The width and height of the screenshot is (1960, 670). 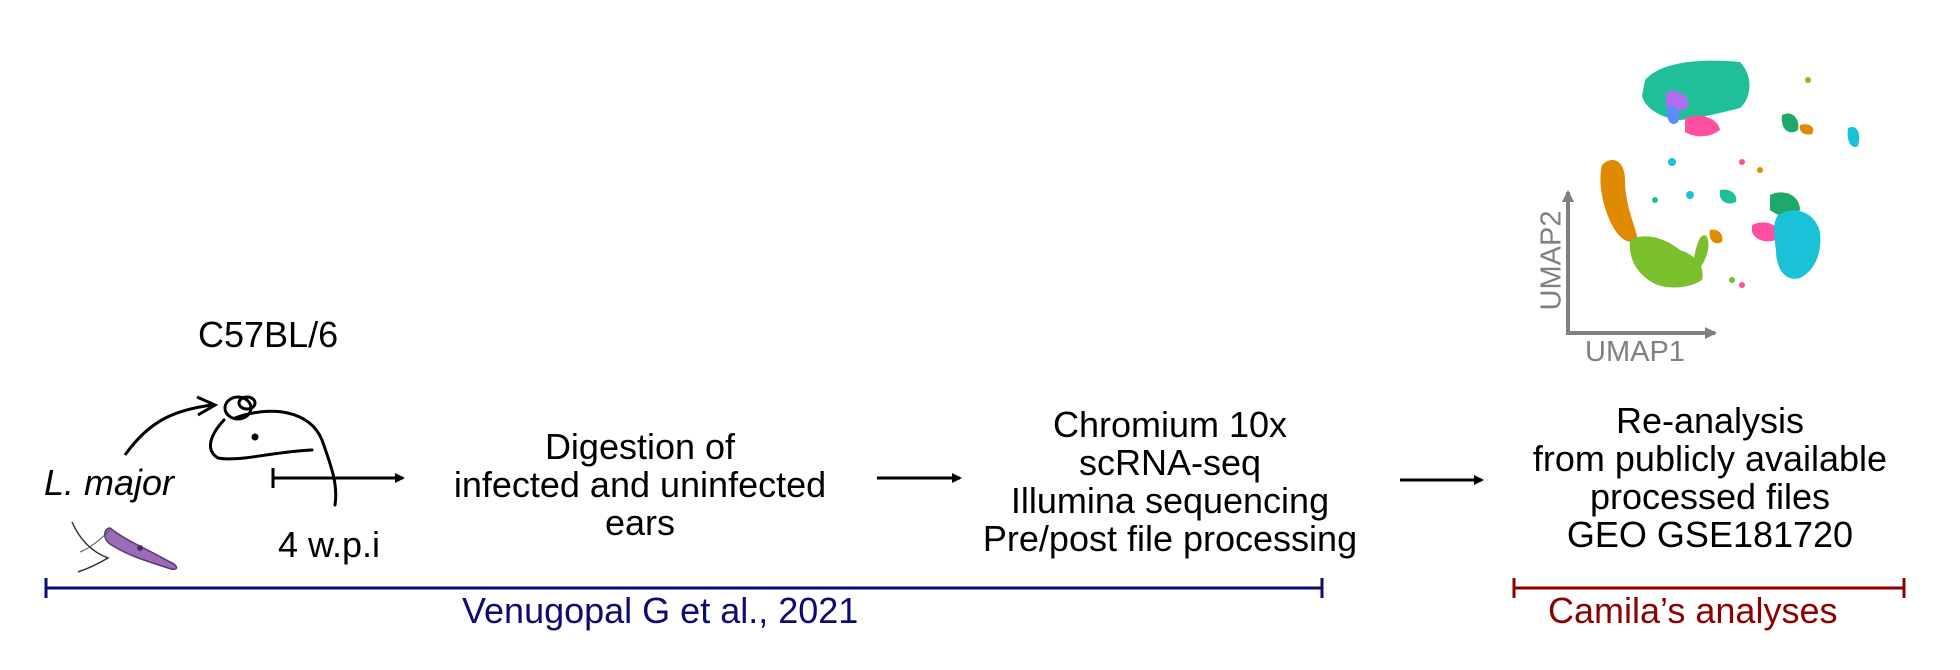 What do you see at coordinates (273, 451) in the screenshot?
I see `mouse-icon` at bounding box center [273, 451].